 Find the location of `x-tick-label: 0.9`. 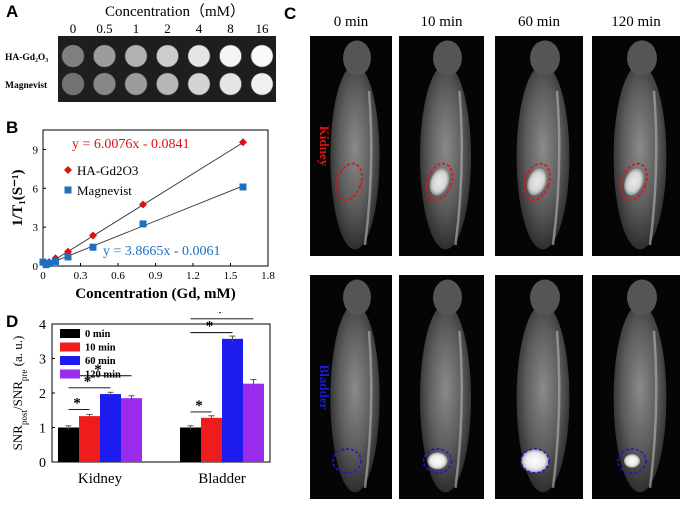

x-tick-label: 0.9 is located at coordinates (156, 276).